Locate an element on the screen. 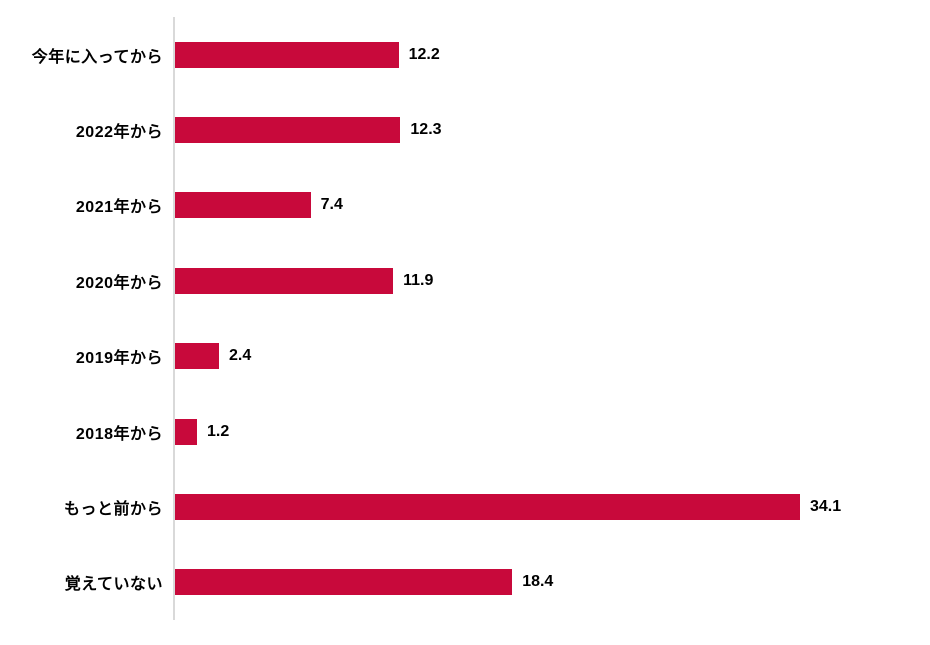 Image resolution: width=930 pixels, height=645 pixels. bar-row: もっと前から 34.1 is located at coordinates (465, 506).